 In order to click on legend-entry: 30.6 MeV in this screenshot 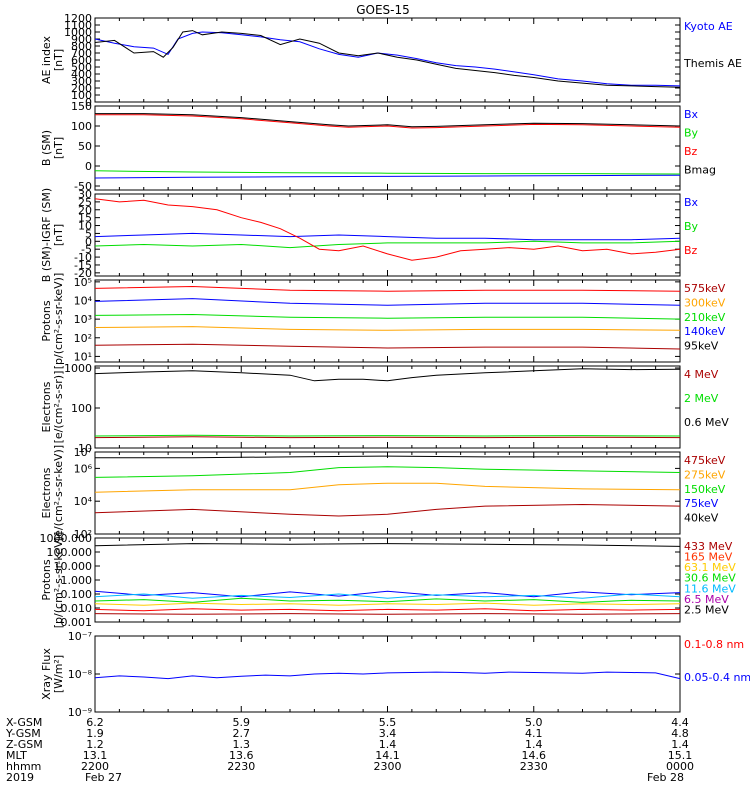, I will do `click(710, 578)`.